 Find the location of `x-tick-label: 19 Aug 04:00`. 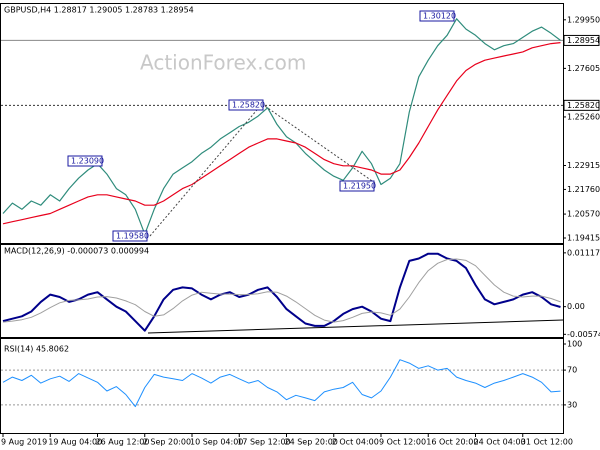

x-tick-label: 19 Aug 04:00 is located at coordinates (75, 442).